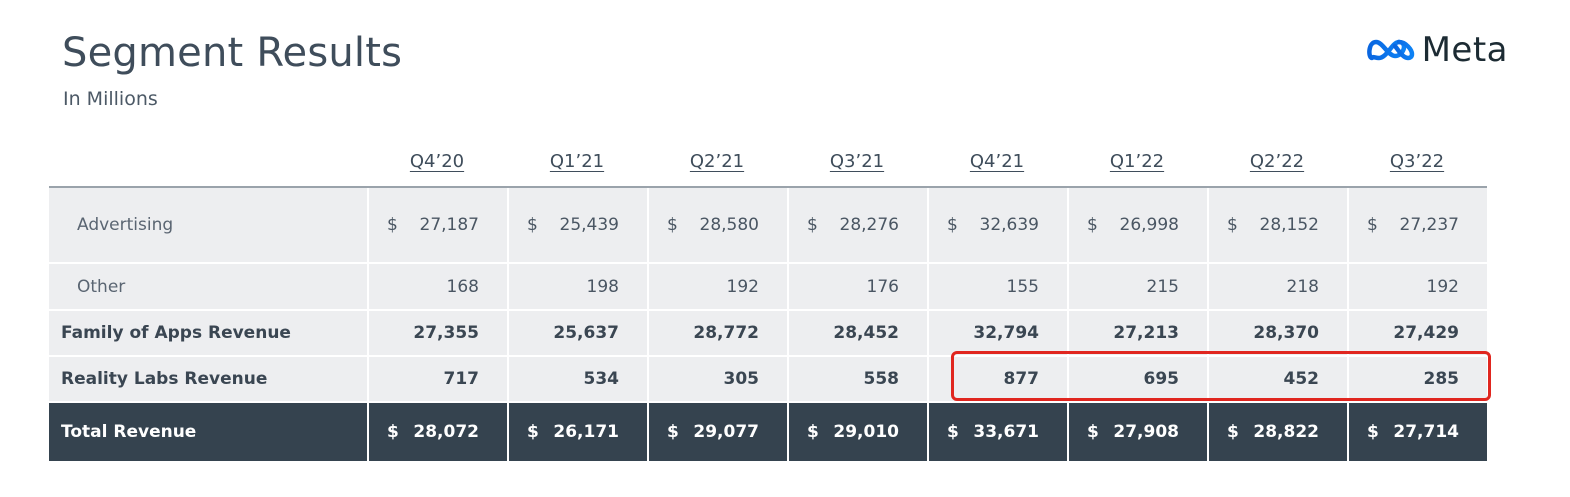 The height and width of the screenshot is (497, 1570). I want to click on table-cell: $28,072, so click(437, 432).